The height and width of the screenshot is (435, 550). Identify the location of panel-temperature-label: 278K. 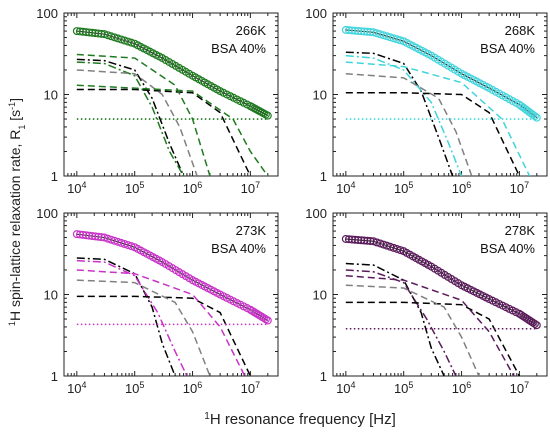
(520, 230).